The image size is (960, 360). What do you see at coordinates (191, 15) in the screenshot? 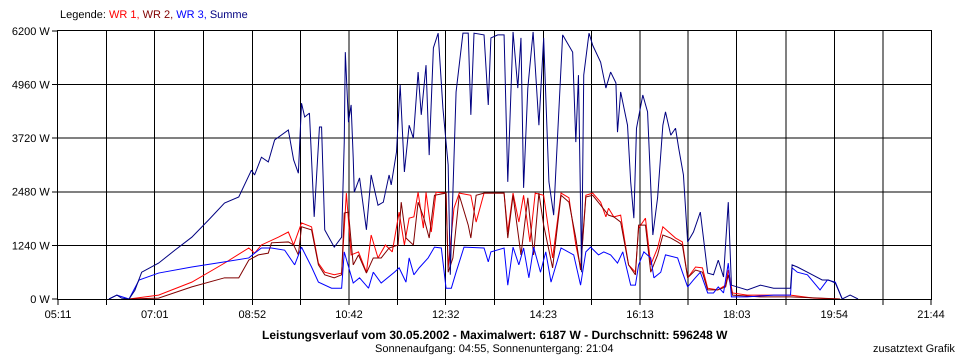
I see `text: WR 3,` at bounding box center [191, 15].